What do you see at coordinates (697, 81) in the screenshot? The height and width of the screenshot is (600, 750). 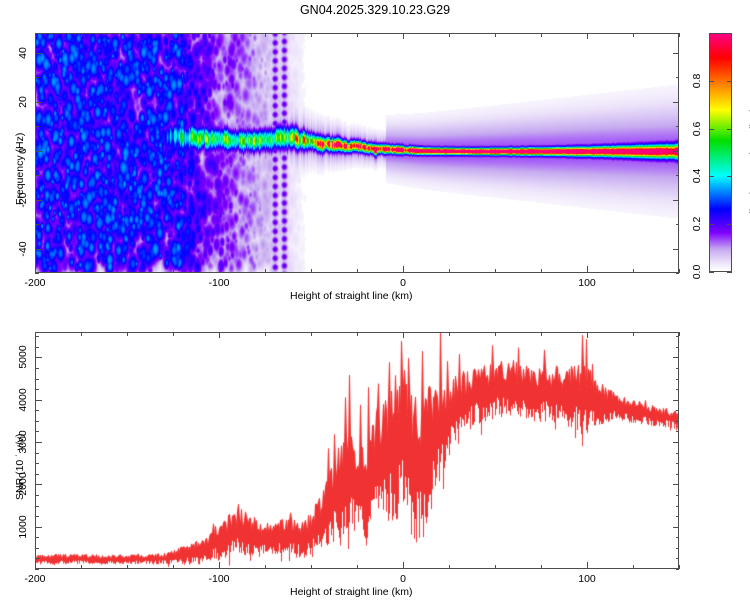 I see `colorbar-tick-label: 0.8` at bounding box center [697, 81].